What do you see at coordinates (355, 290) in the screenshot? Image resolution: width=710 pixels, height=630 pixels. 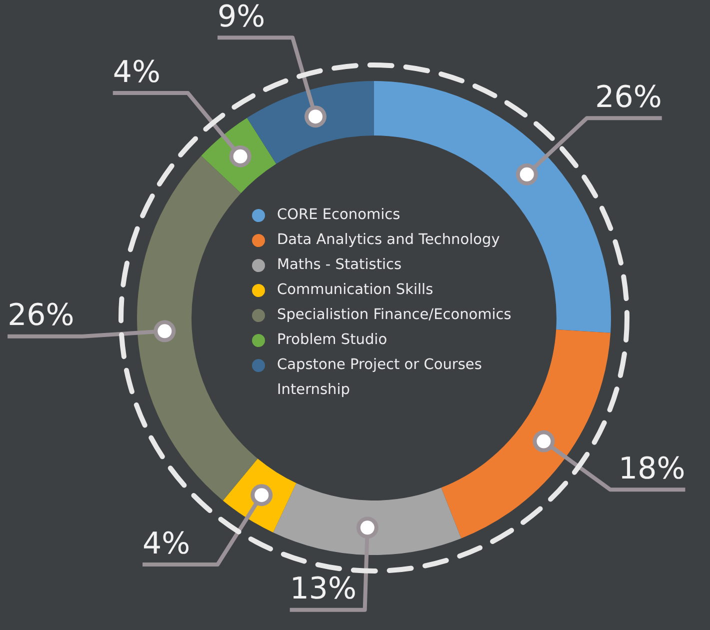 I see `legend-label: Communication Skills` at bounding box center [355, 290].